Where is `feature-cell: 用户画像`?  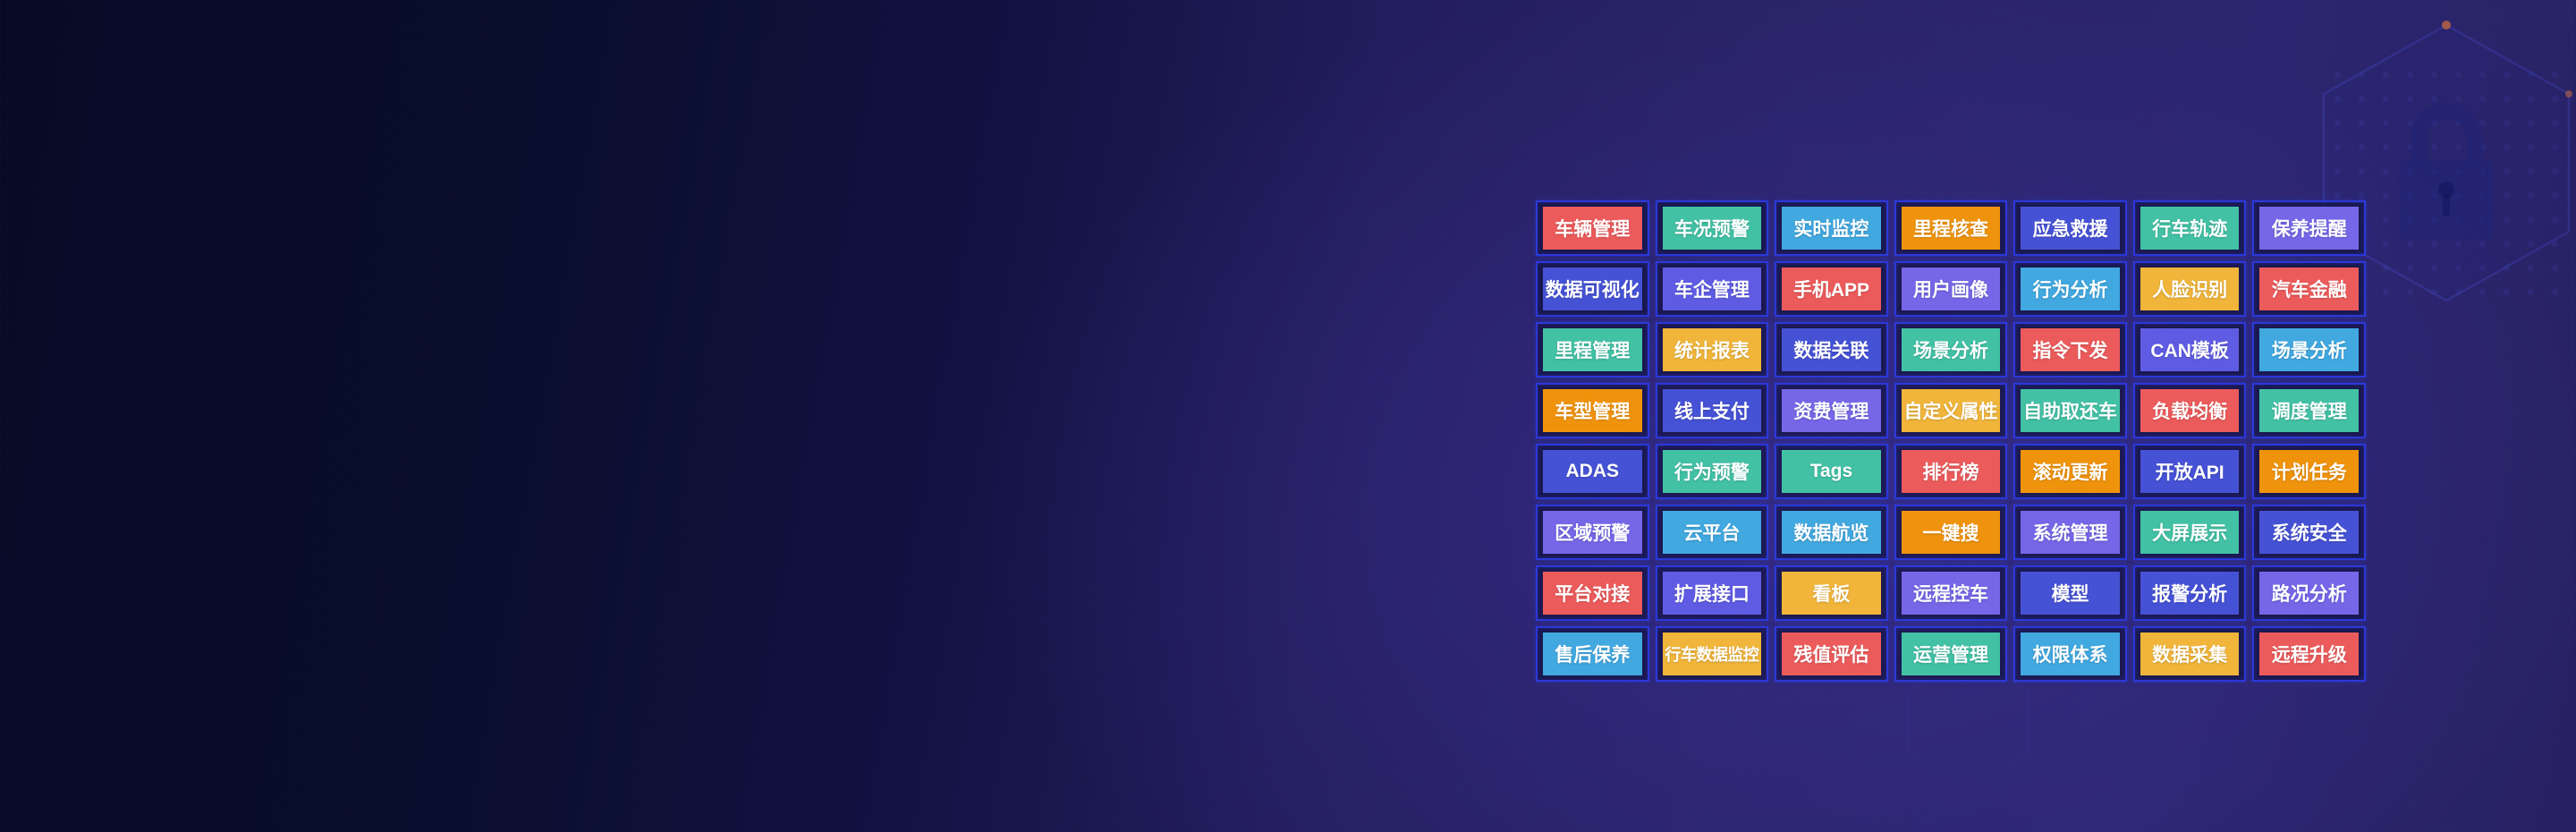
feature-cell: 用户画像 is located at coordinates (1951, 289).